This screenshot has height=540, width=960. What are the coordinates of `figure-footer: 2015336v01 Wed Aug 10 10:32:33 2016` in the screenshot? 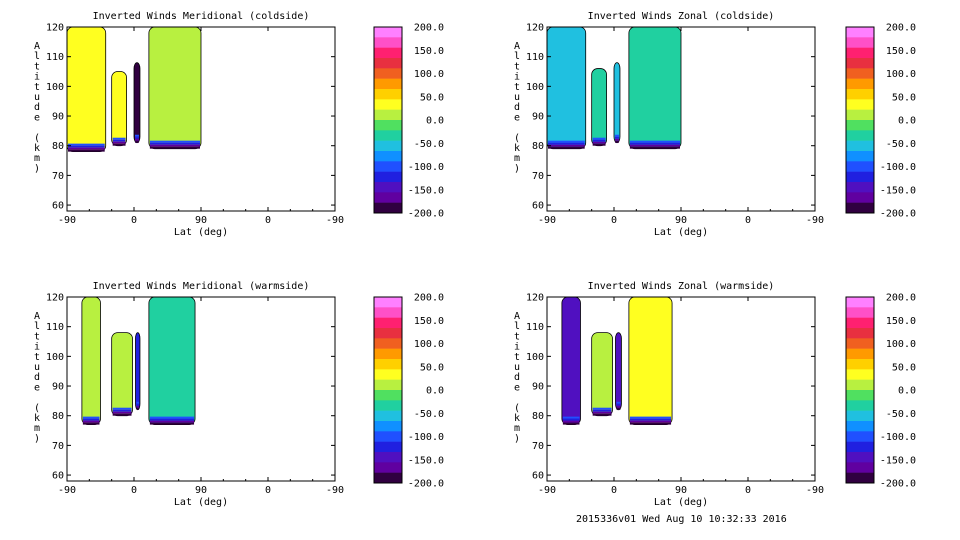 It's located at (681, 519).